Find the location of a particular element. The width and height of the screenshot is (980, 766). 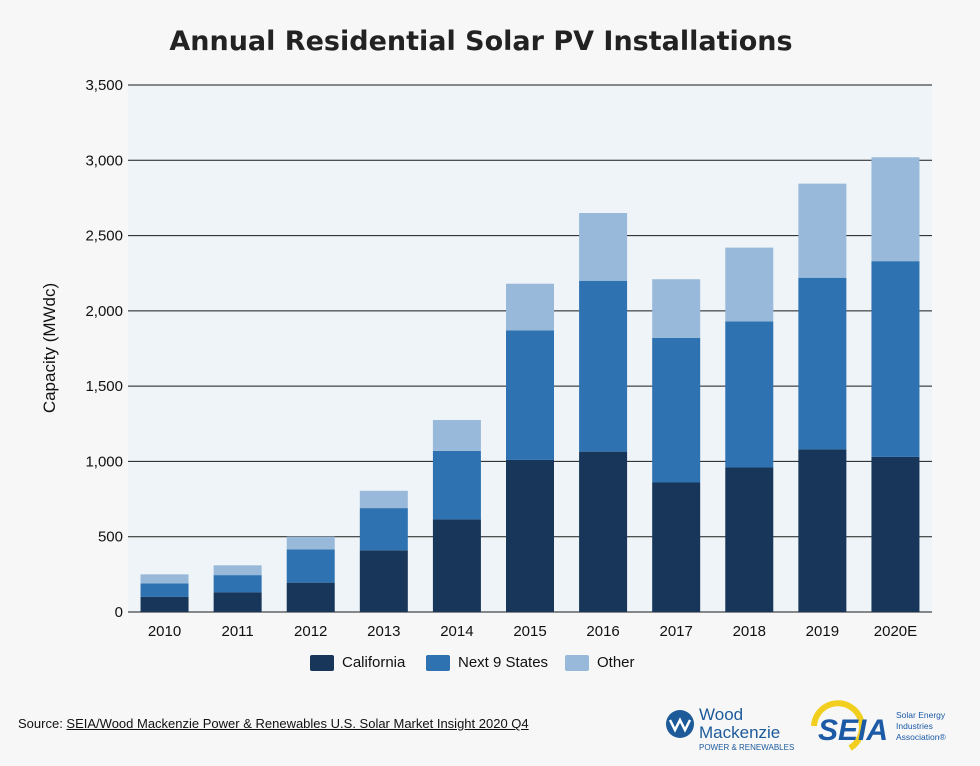

legend: California Next 9 States Other is located at coordinates (472, 662).